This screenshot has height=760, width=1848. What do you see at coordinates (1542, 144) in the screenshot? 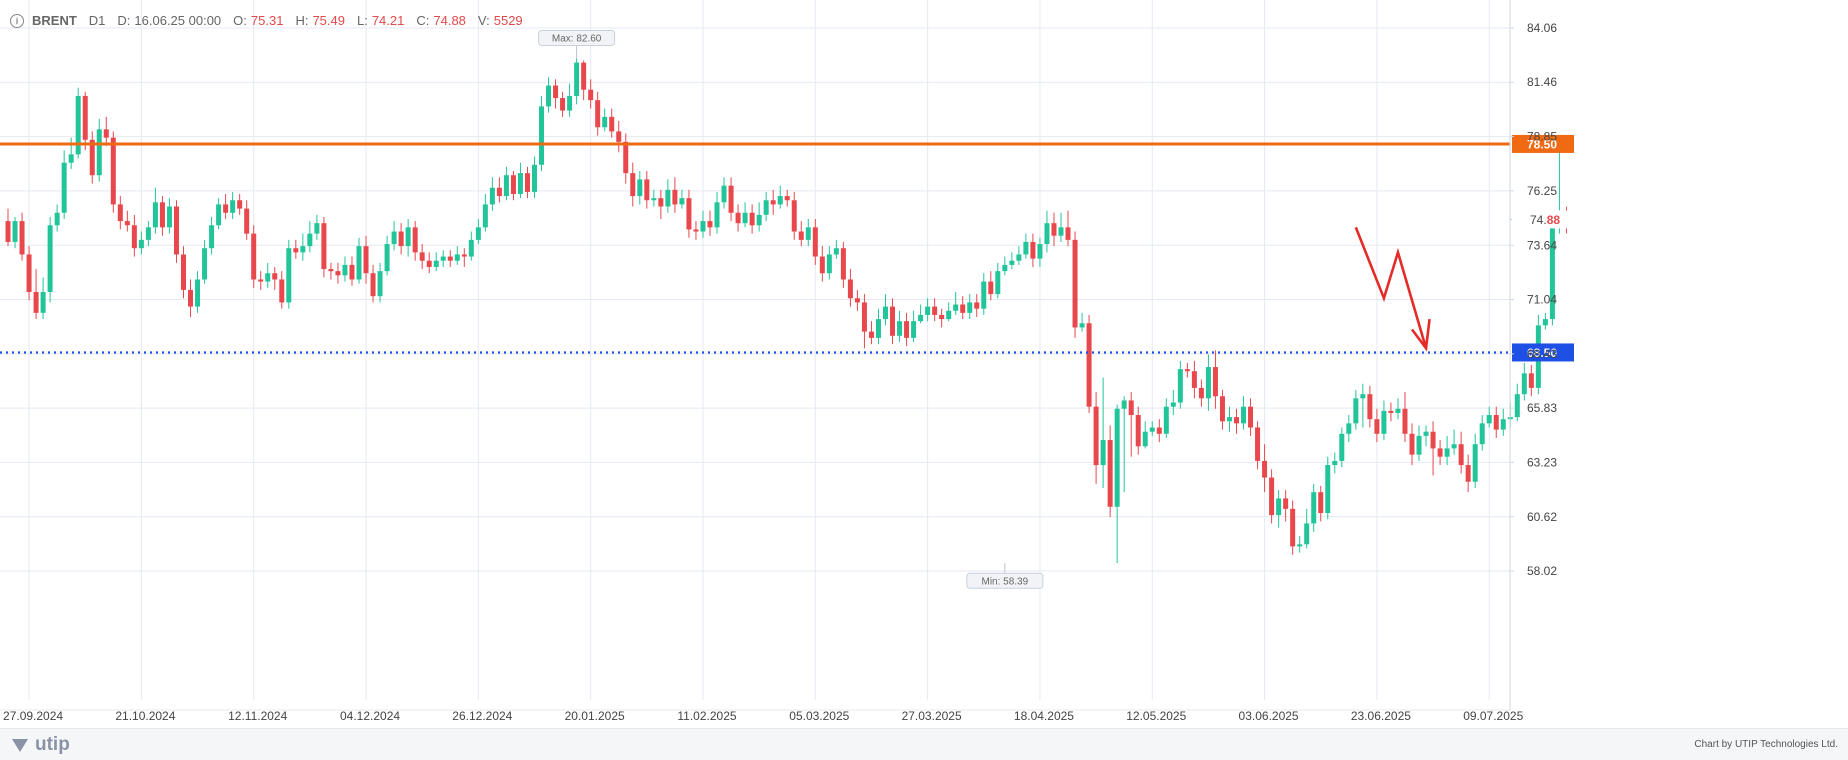
I see `resistance-price-label: 78.50` at bounding box center [1542, 144].